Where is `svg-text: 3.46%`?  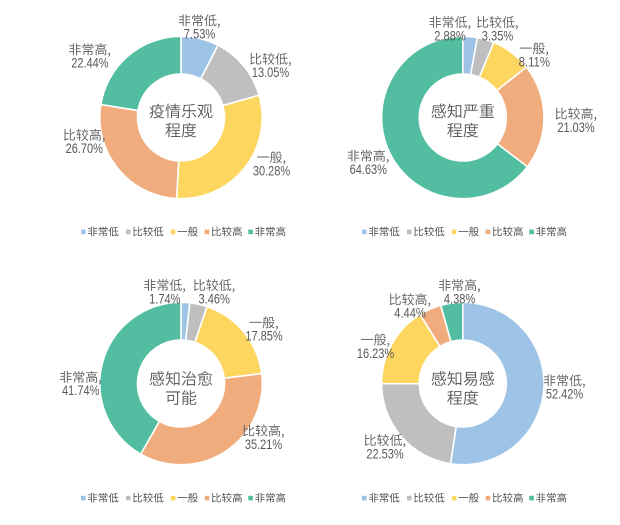 svg-text: 3.46% is located at coordinates (214, 298).